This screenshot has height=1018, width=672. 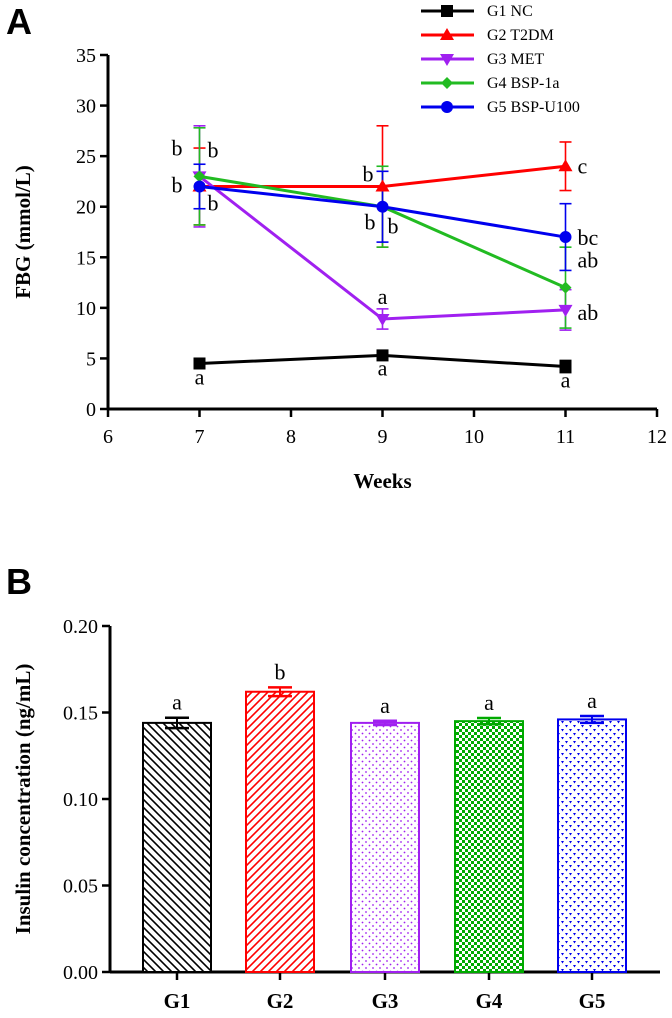 What do you see at coordinates (23, 799) in the screenshot?
I see `y-axis-title: Insulin concentration (ng/mL)` at bounding box center [23, 799].